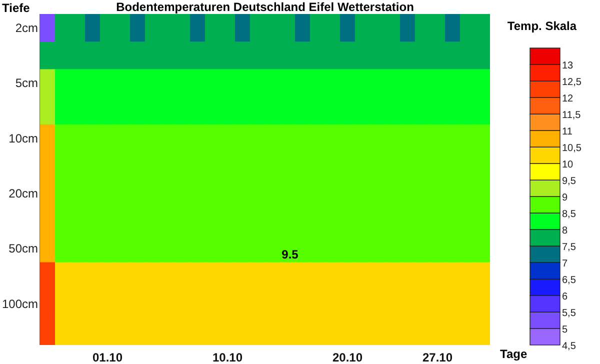 The image size is (600, 364). What do you see at coordinates (514, 354) in the screenshot?
I see `x-axis-title: Tage` at bounding box center [514, 354].